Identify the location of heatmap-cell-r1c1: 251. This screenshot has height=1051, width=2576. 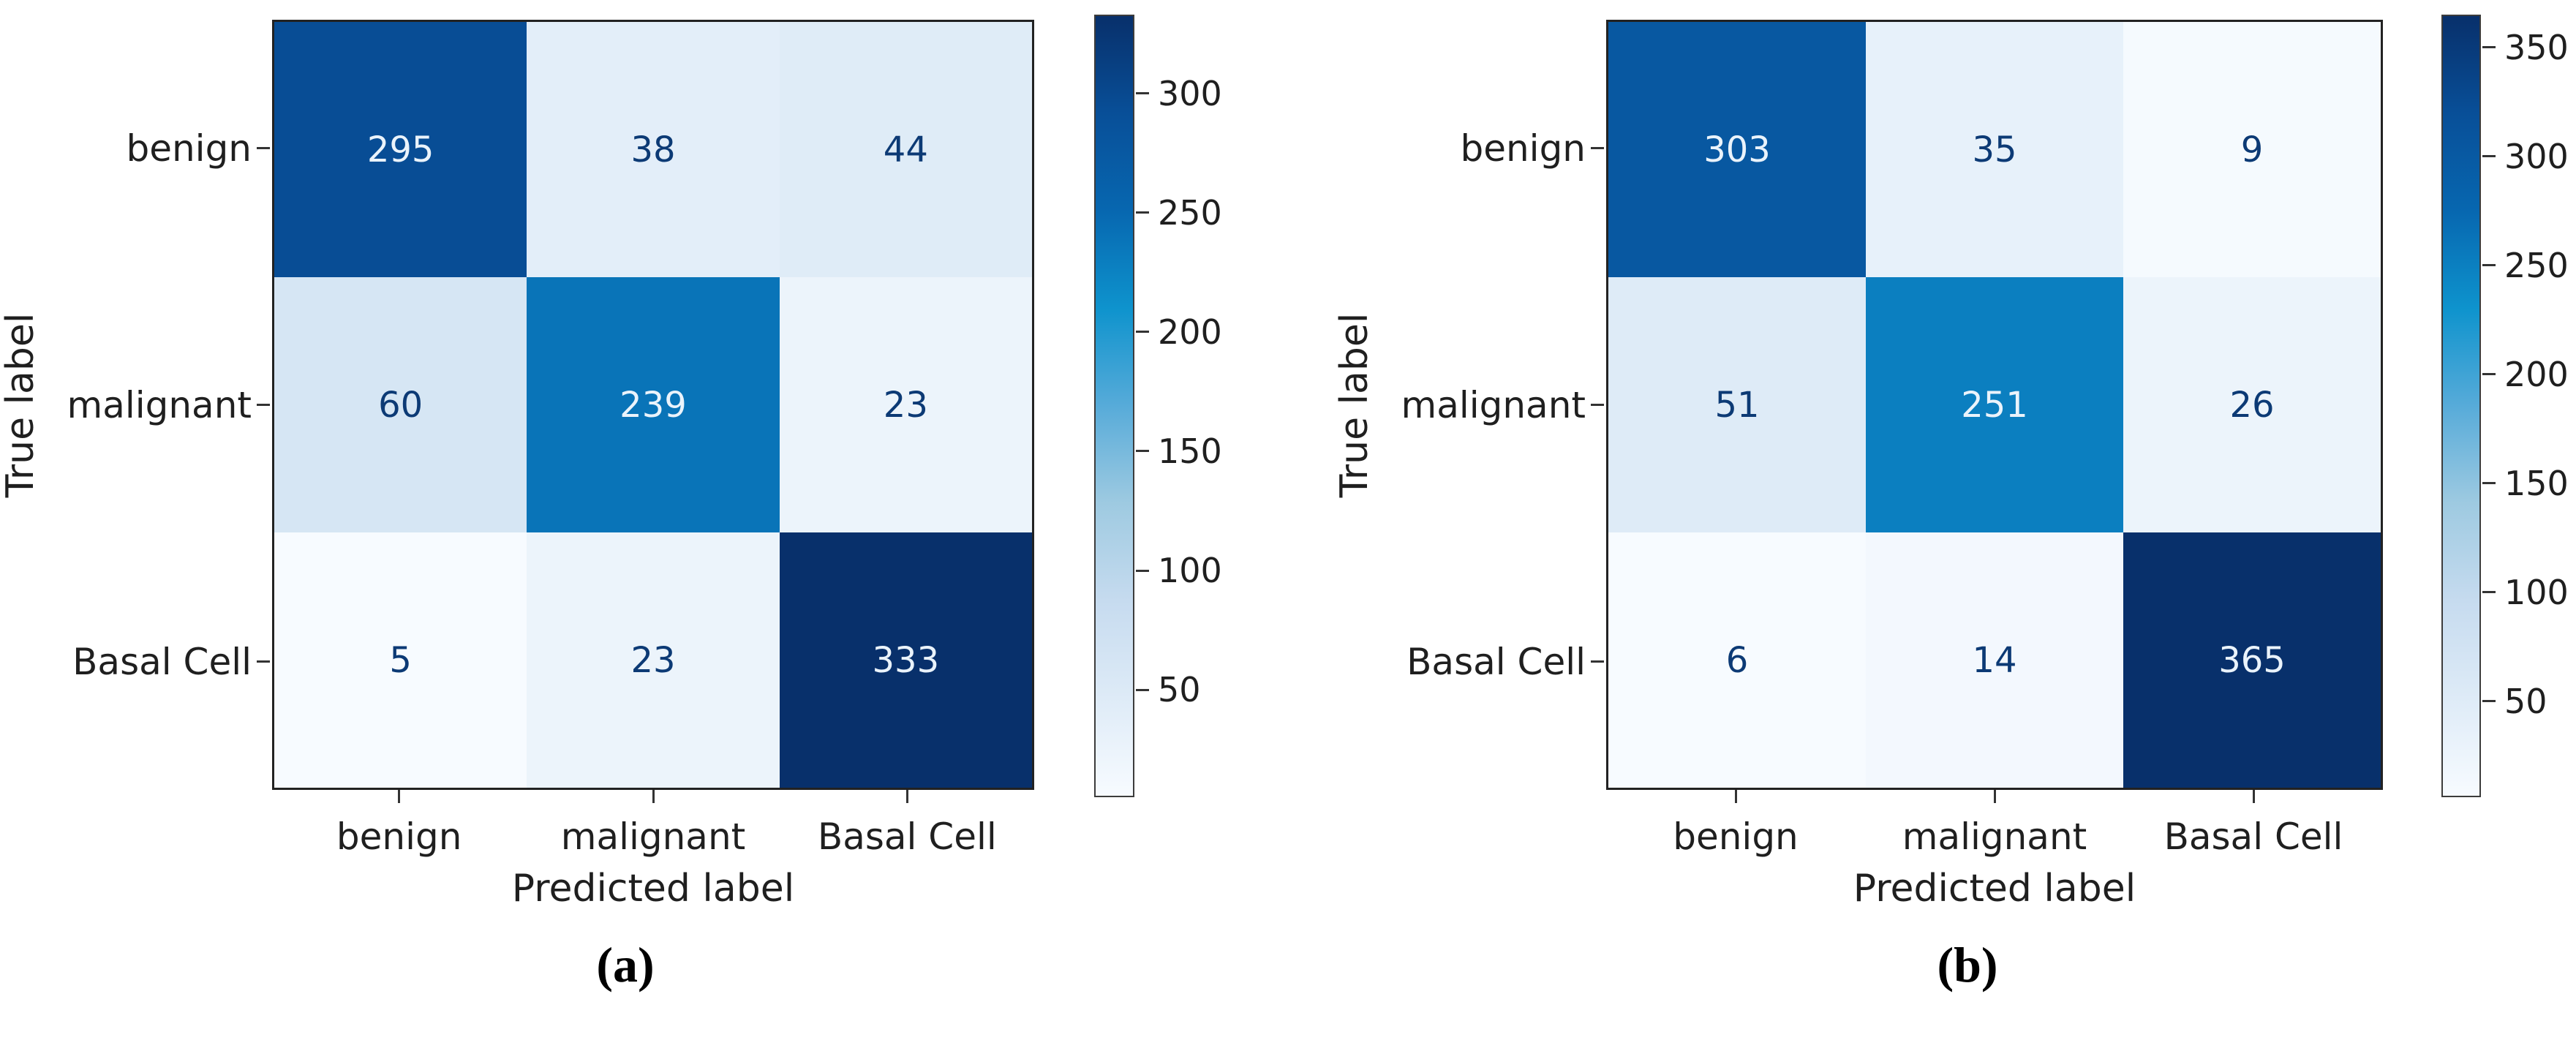
(1994, 405).